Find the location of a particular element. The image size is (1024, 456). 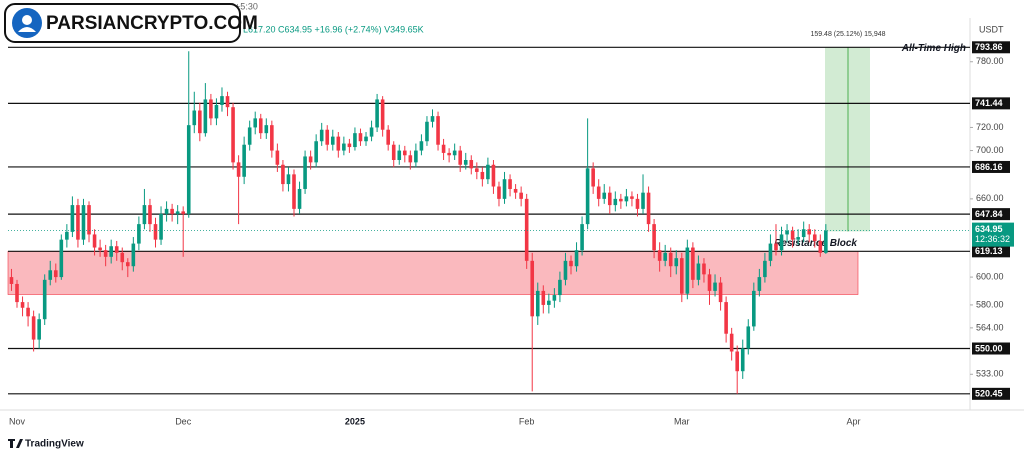

y-tick-label: 600.00 is located at coordinates (990, 276).